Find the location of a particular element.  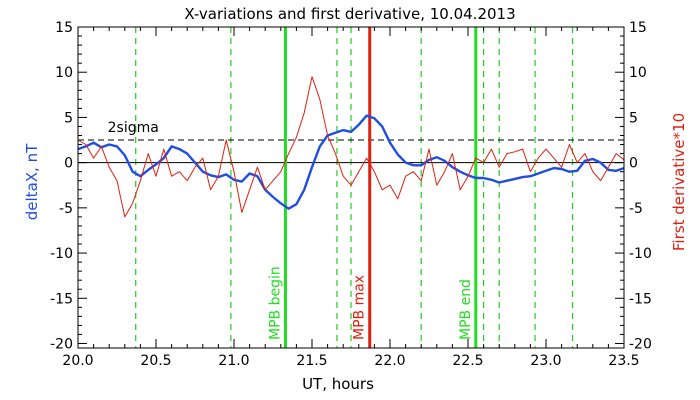

y-right-tick-label: 15 is located at coordinates (638, 28).